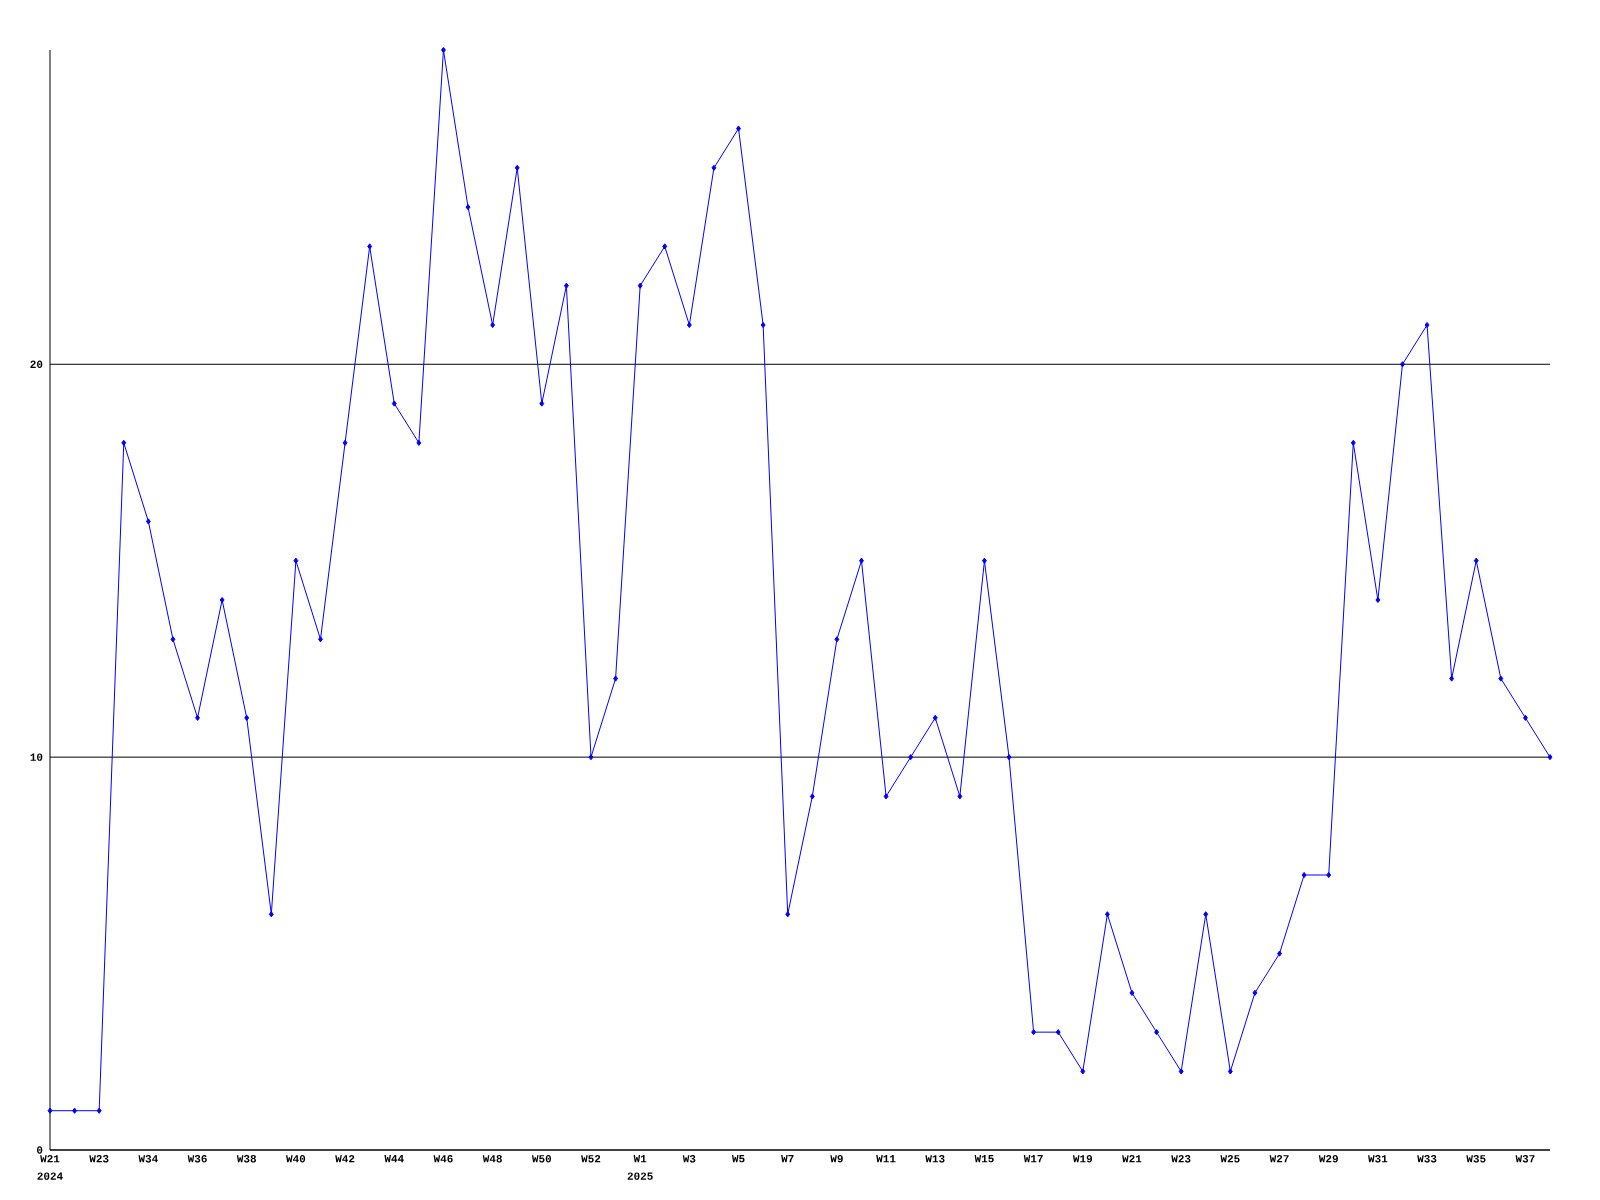 This screenshot has height=1200, width=1600. What do you see at coordinates (492, 1159) in the screenshot?
I see `x-tick-label: W48` at bounding box center [492, 1159].